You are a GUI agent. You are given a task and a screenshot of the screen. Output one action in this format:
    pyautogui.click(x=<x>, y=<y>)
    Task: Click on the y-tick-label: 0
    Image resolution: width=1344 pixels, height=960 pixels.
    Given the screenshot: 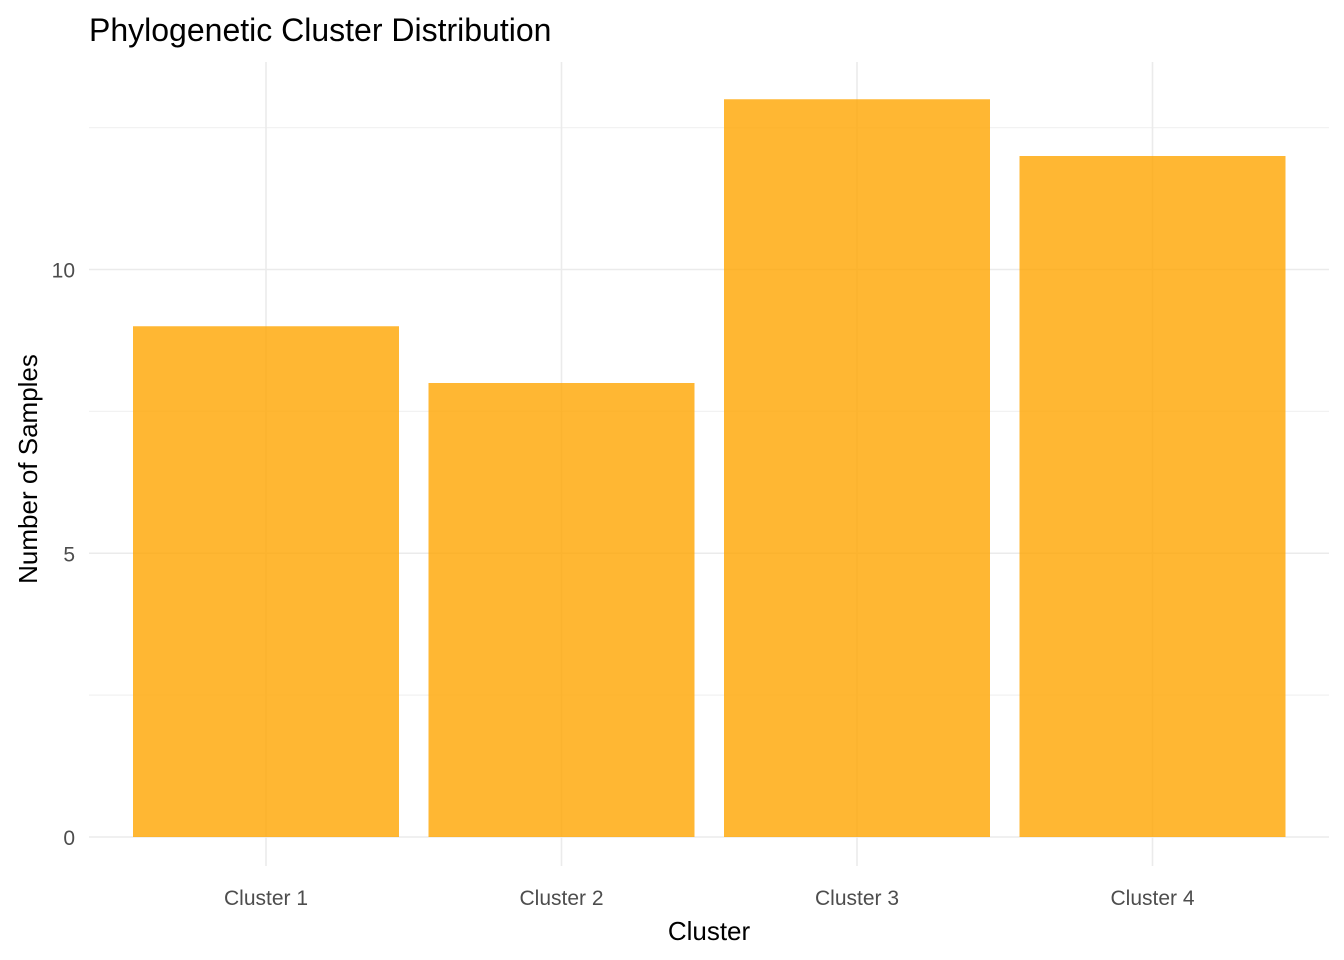 What is the action you would take?
    pyautogui.click(x=69, y=838)
    